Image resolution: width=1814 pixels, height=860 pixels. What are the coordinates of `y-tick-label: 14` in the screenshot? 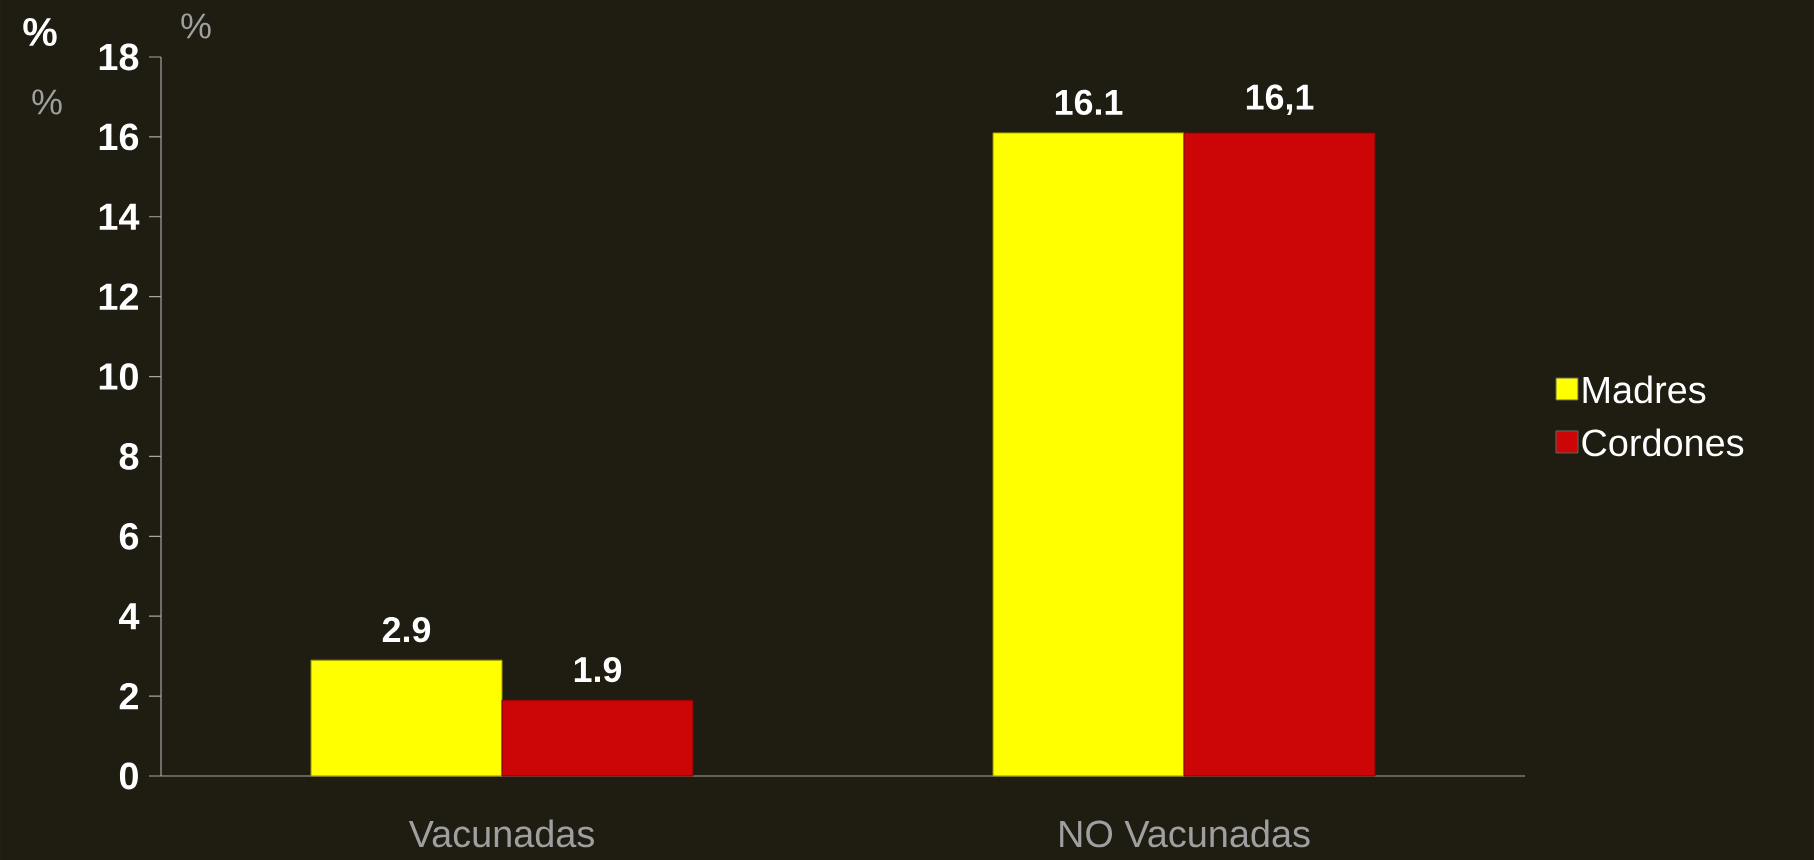 It's located at (119, 216).